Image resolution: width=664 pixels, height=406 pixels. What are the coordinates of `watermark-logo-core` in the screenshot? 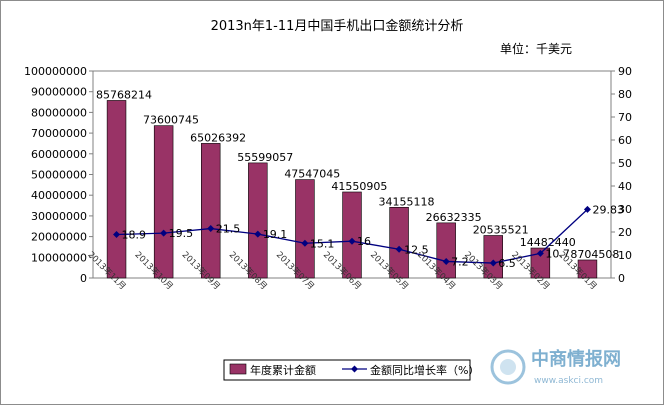 It's located at (508, 367).